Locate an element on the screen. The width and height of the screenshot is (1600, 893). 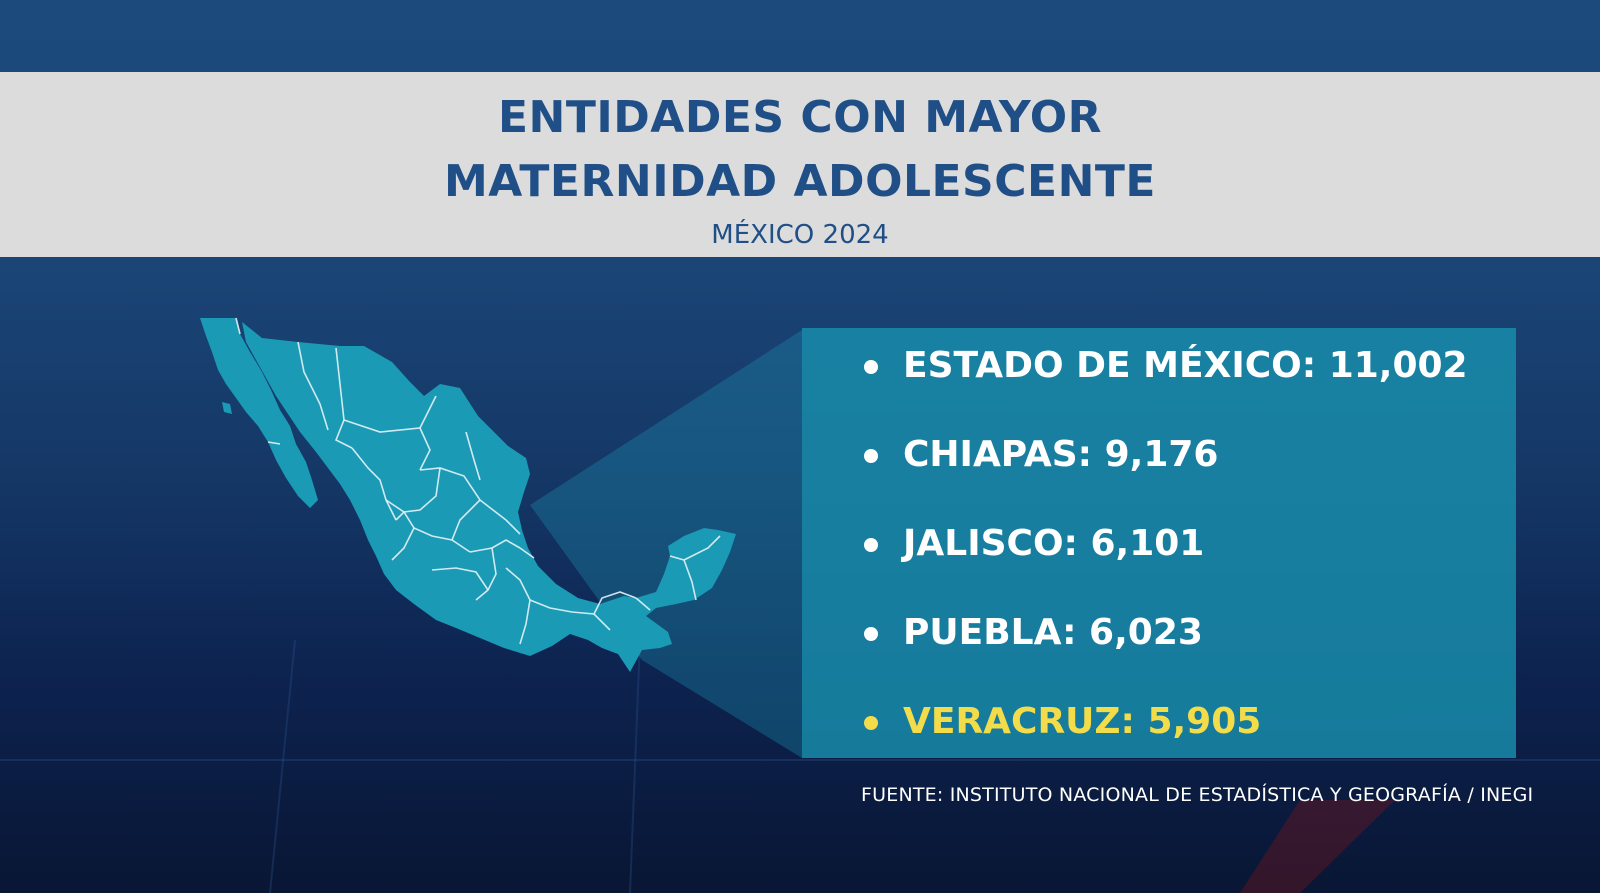
list-item: JALISCO: 6,101 is located at coordinates (1180, 560).